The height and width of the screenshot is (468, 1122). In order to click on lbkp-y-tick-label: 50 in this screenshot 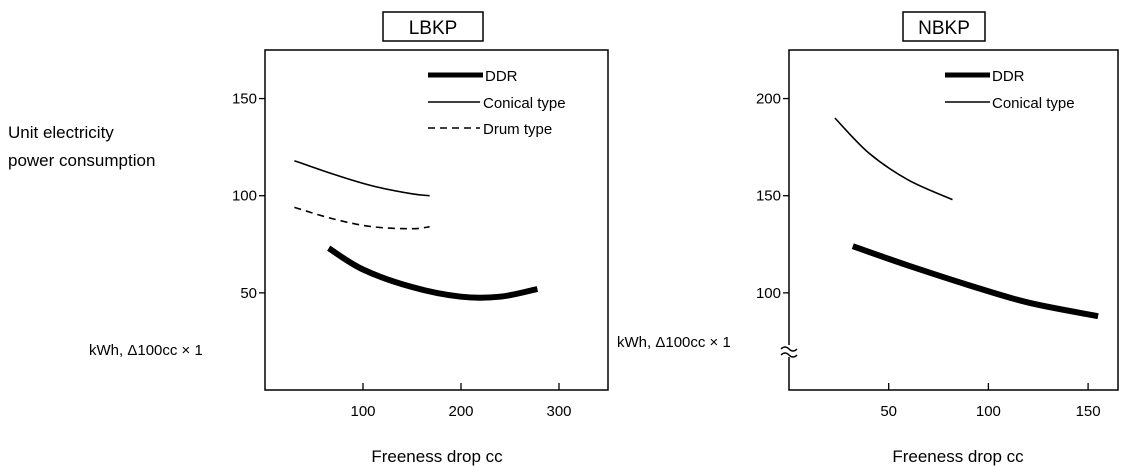, I will do `click(248, 293)`.